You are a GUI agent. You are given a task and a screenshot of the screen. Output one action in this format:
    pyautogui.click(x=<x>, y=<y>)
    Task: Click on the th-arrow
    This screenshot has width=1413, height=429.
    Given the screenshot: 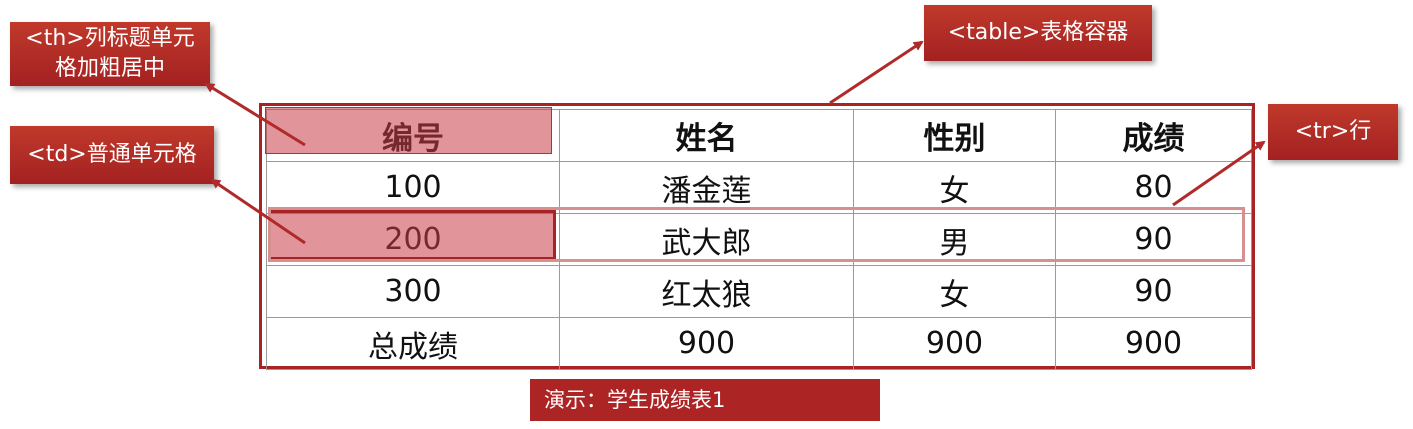 What is the action you would take?
    pyautogui.click(x=255, y=114)
    